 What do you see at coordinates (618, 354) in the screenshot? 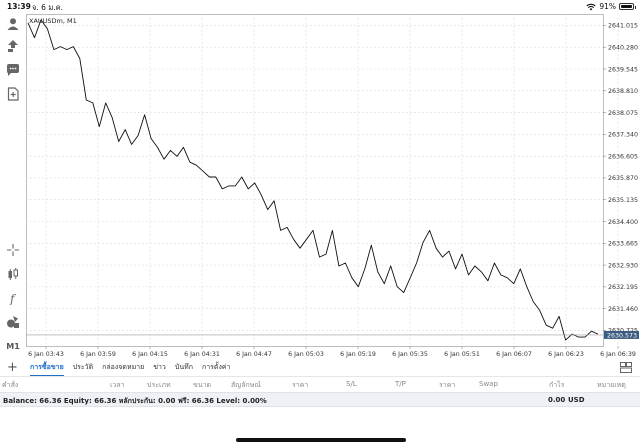
I see `x-tick-label: 6 Jan 06:39` at bounding box center [618, 354].